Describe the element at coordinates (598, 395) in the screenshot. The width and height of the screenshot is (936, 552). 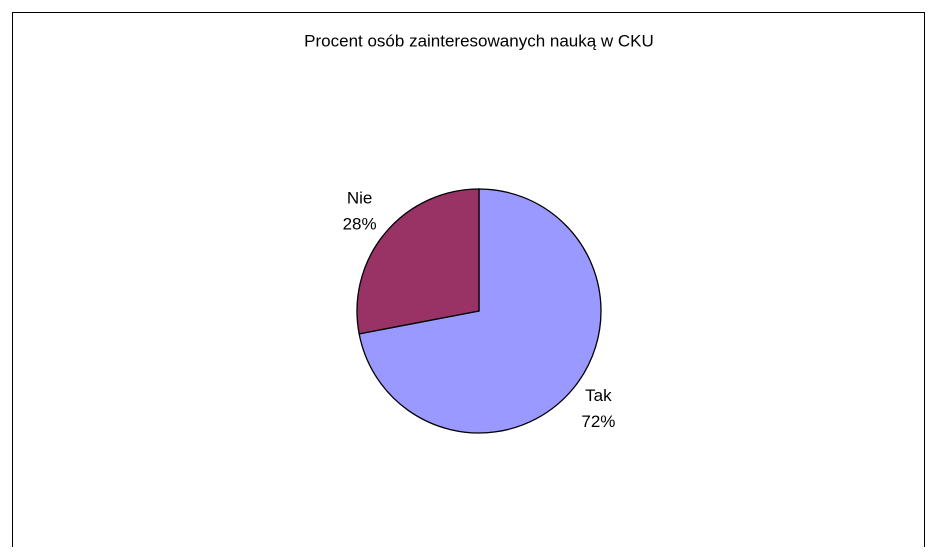
I see `slice-label: Tak` at that location.